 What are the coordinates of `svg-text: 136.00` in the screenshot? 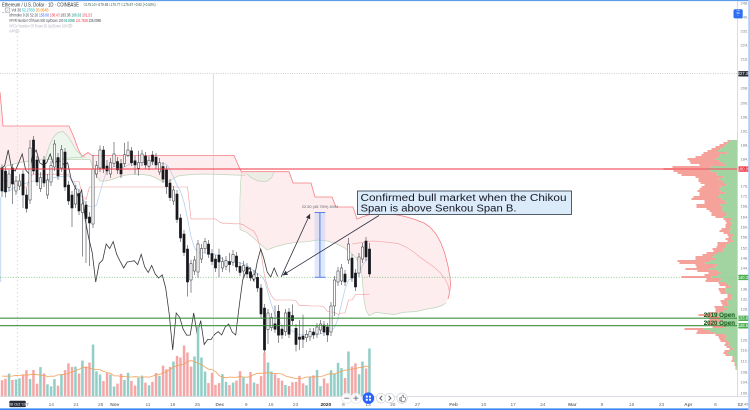 It's located at (745, 289).